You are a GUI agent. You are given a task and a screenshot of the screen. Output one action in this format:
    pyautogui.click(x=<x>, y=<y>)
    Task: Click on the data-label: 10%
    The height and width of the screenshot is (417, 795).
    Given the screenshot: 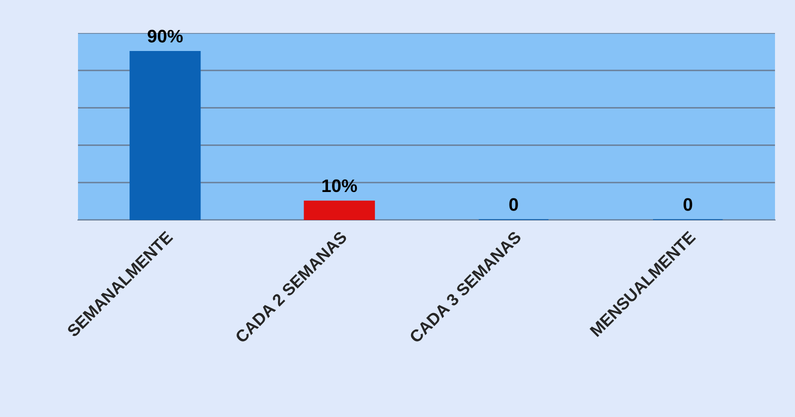 What is the action you would take?
    pyautogui.click(x=339, y=185)
    